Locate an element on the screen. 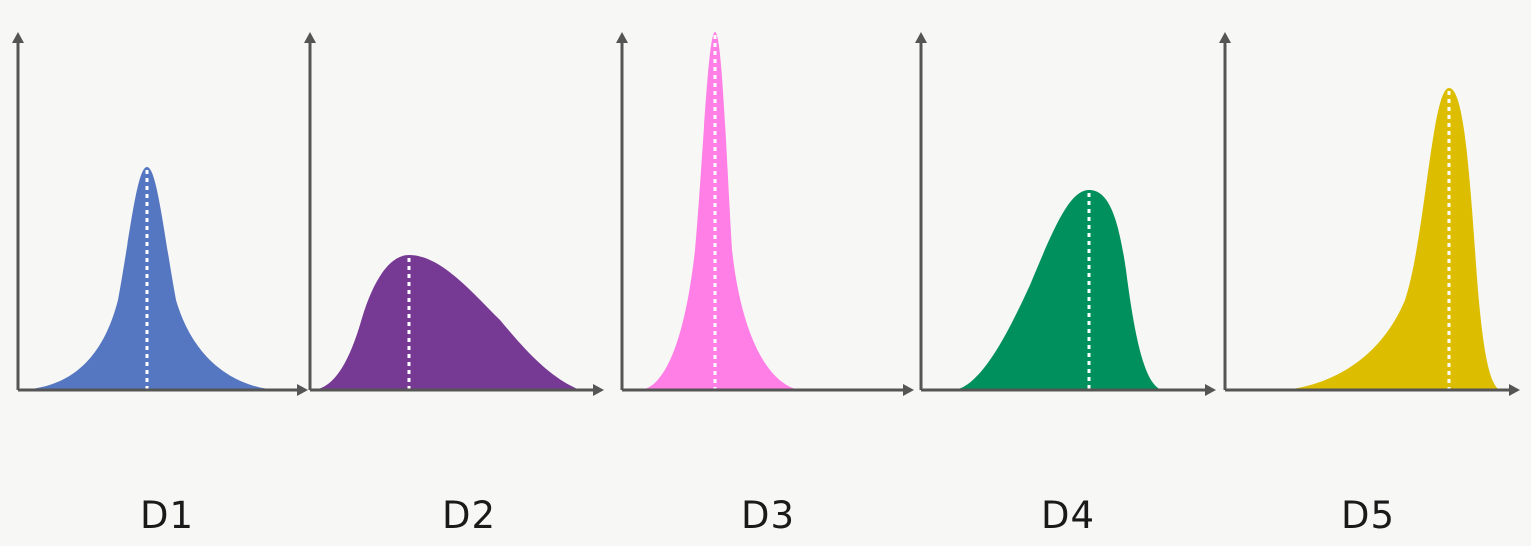 Image resolution: width=1531 pixels, height=546 pixels. density-curve-d4 is located at coordinates (1058, 290).